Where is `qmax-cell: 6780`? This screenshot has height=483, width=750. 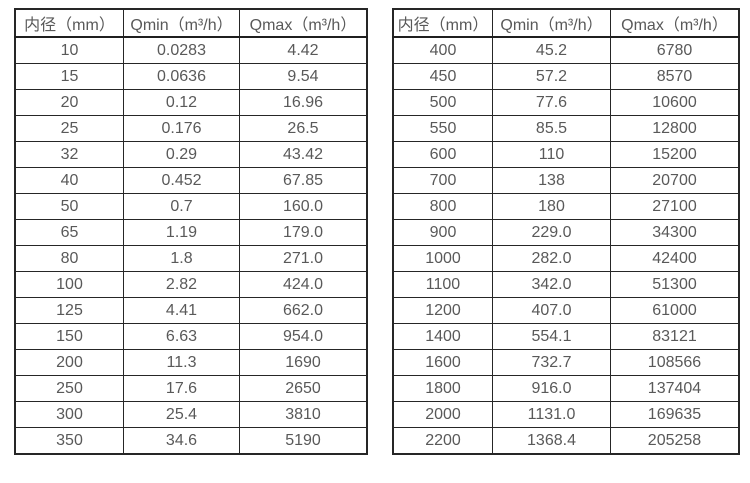 qmax-cell: 6780 is located at coordinates (675, 50).